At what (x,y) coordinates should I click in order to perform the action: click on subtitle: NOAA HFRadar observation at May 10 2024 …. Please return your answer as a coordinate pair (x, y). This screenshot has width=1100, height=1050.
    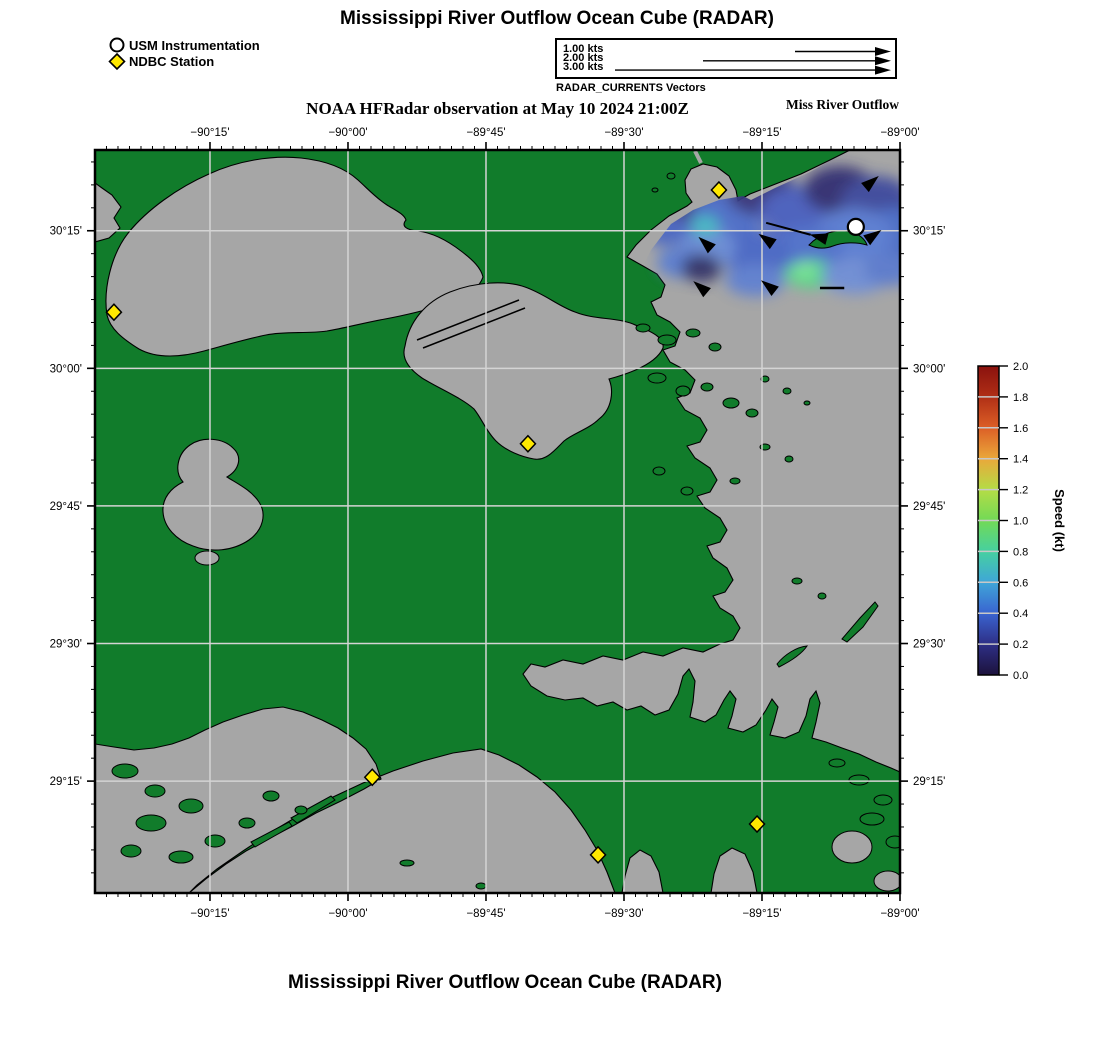
    Looking at the image, I should click on (497, 108).